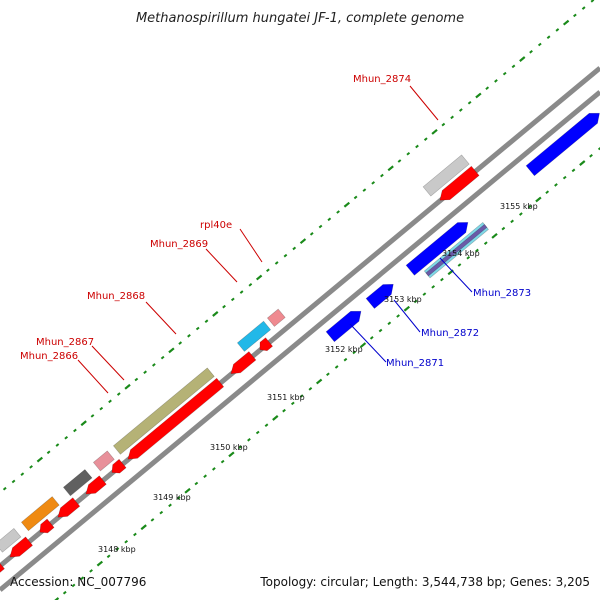 This screenshot has height=600, width=600. I want to click on tick-label-3148: 3148 kbp, so click(117, 549).